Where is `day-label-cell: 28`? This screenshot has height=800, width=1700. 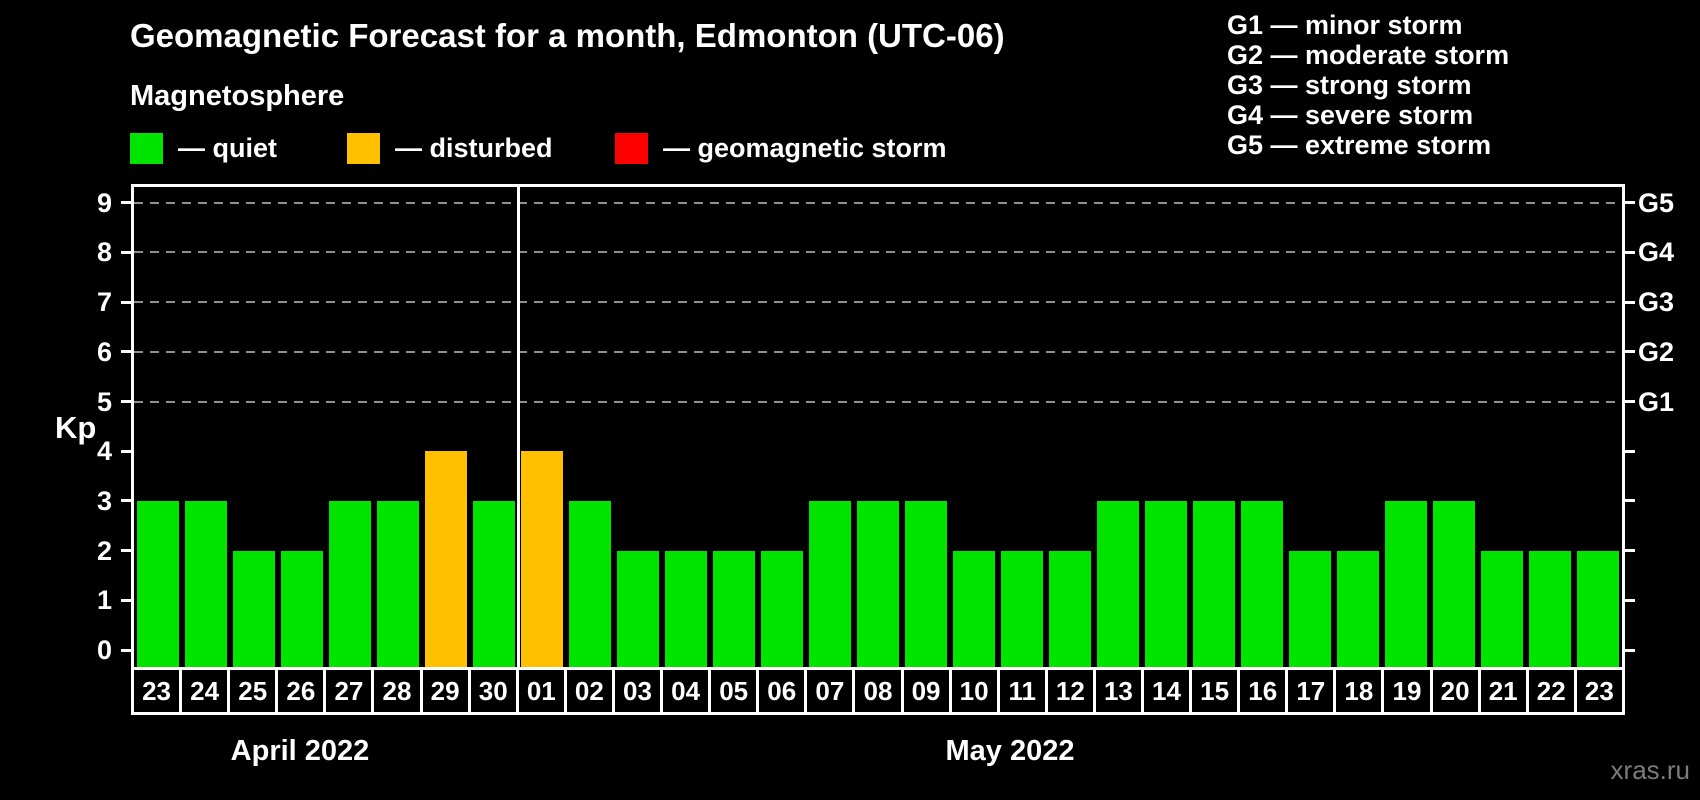
day-label-cell: 28 is located at coordinates (395, 691).